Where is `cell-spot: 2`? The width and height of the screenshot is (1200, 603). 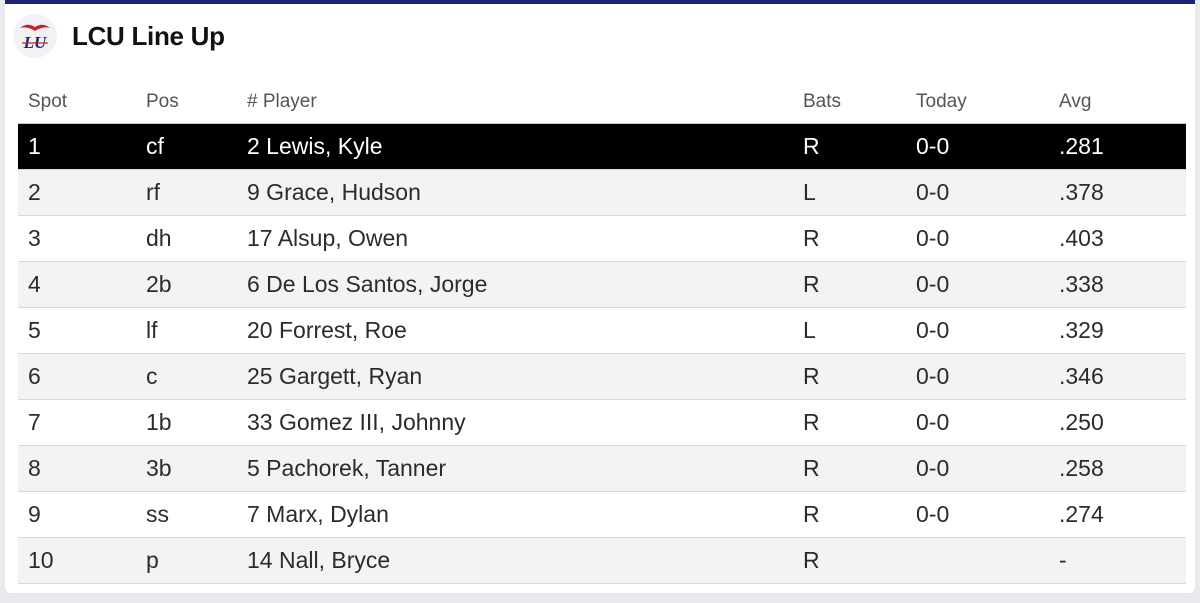 cell-spot: 2 is located at coordinates (34, 192).